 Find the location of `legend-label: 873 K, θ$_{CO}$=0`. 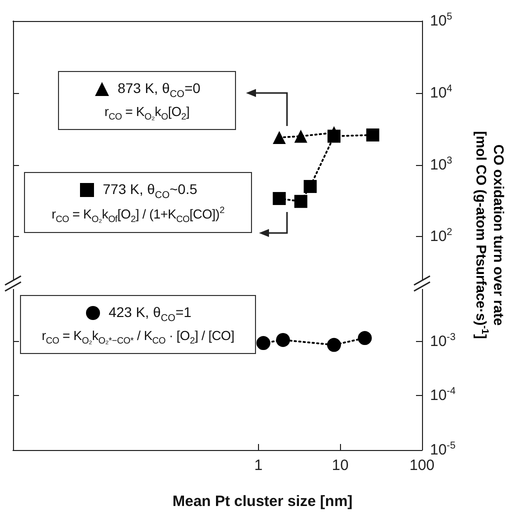

legend-label: 873 K, θ$_{CO}$=0 is located at coordinates (159, 90).